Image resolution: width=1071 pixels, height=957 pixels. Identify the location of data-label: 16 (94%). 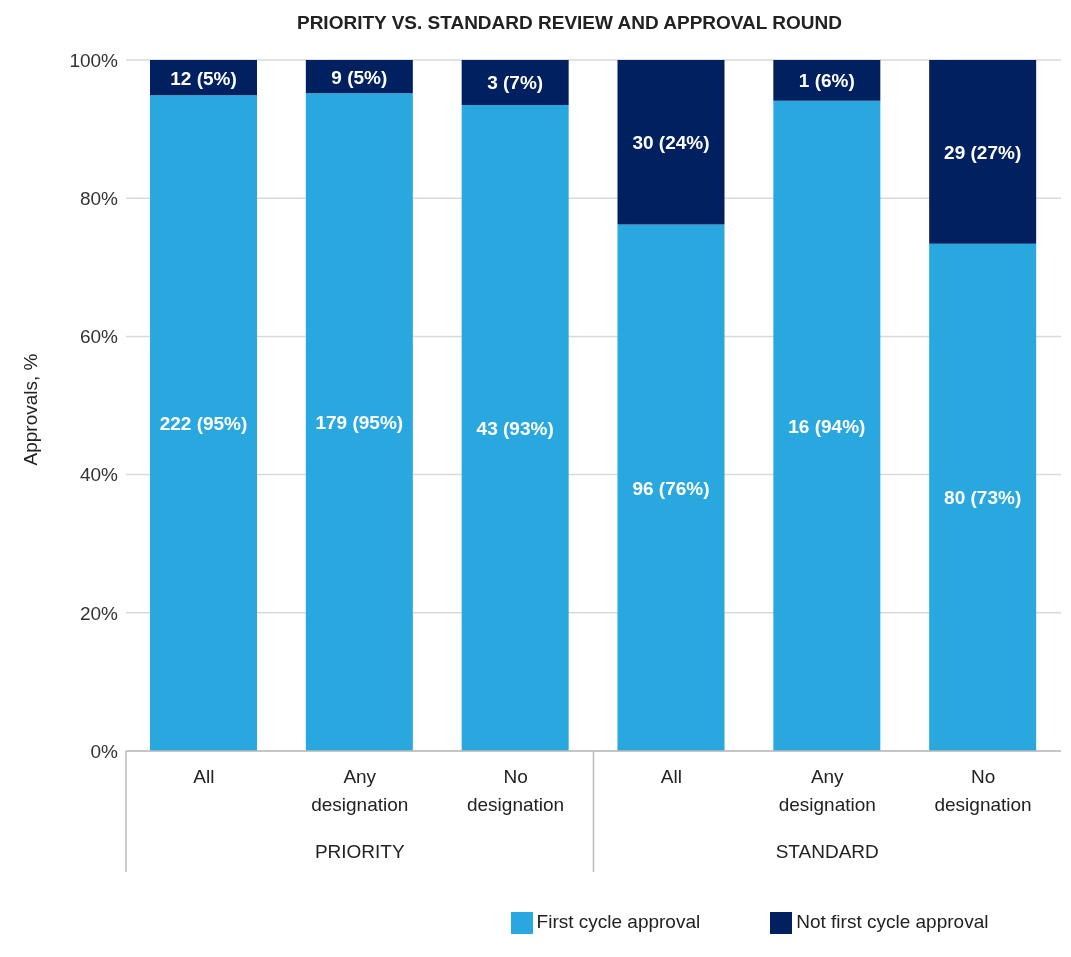
(827, 426).